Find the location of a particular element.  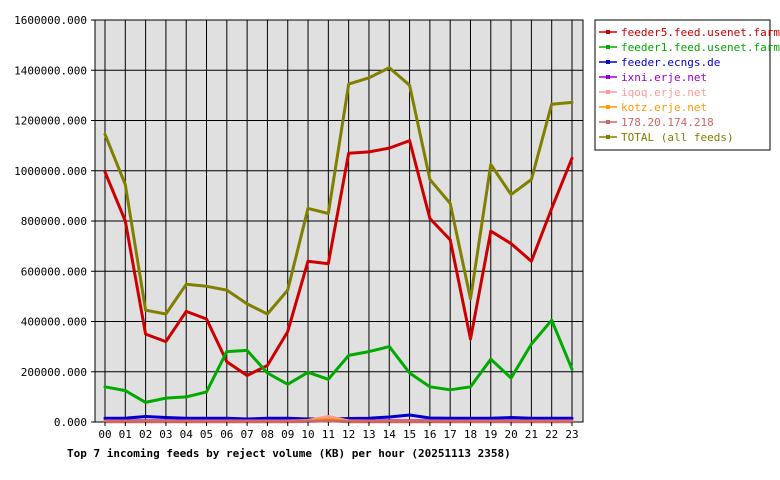

x-tick-label: 14 is located at coordinates (390, 434).